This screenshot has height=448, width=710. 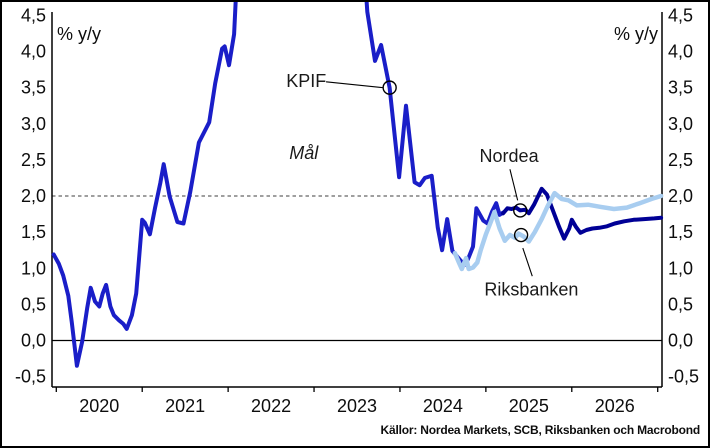 What do you see at coordinates (521, 235) in the screenshot?
I see `riksbanken-label-marker` at bounding box center [521, 235].